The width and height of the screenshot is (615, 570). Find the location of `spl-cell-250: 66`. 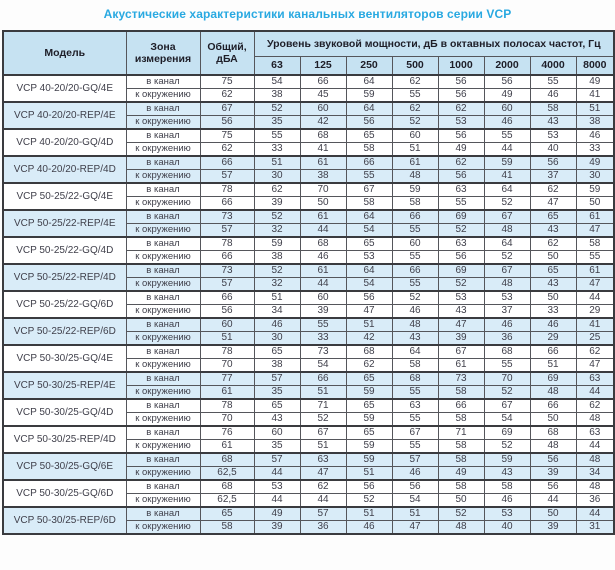

spl-cell-250: 66 is located at coordinates (369, 162).